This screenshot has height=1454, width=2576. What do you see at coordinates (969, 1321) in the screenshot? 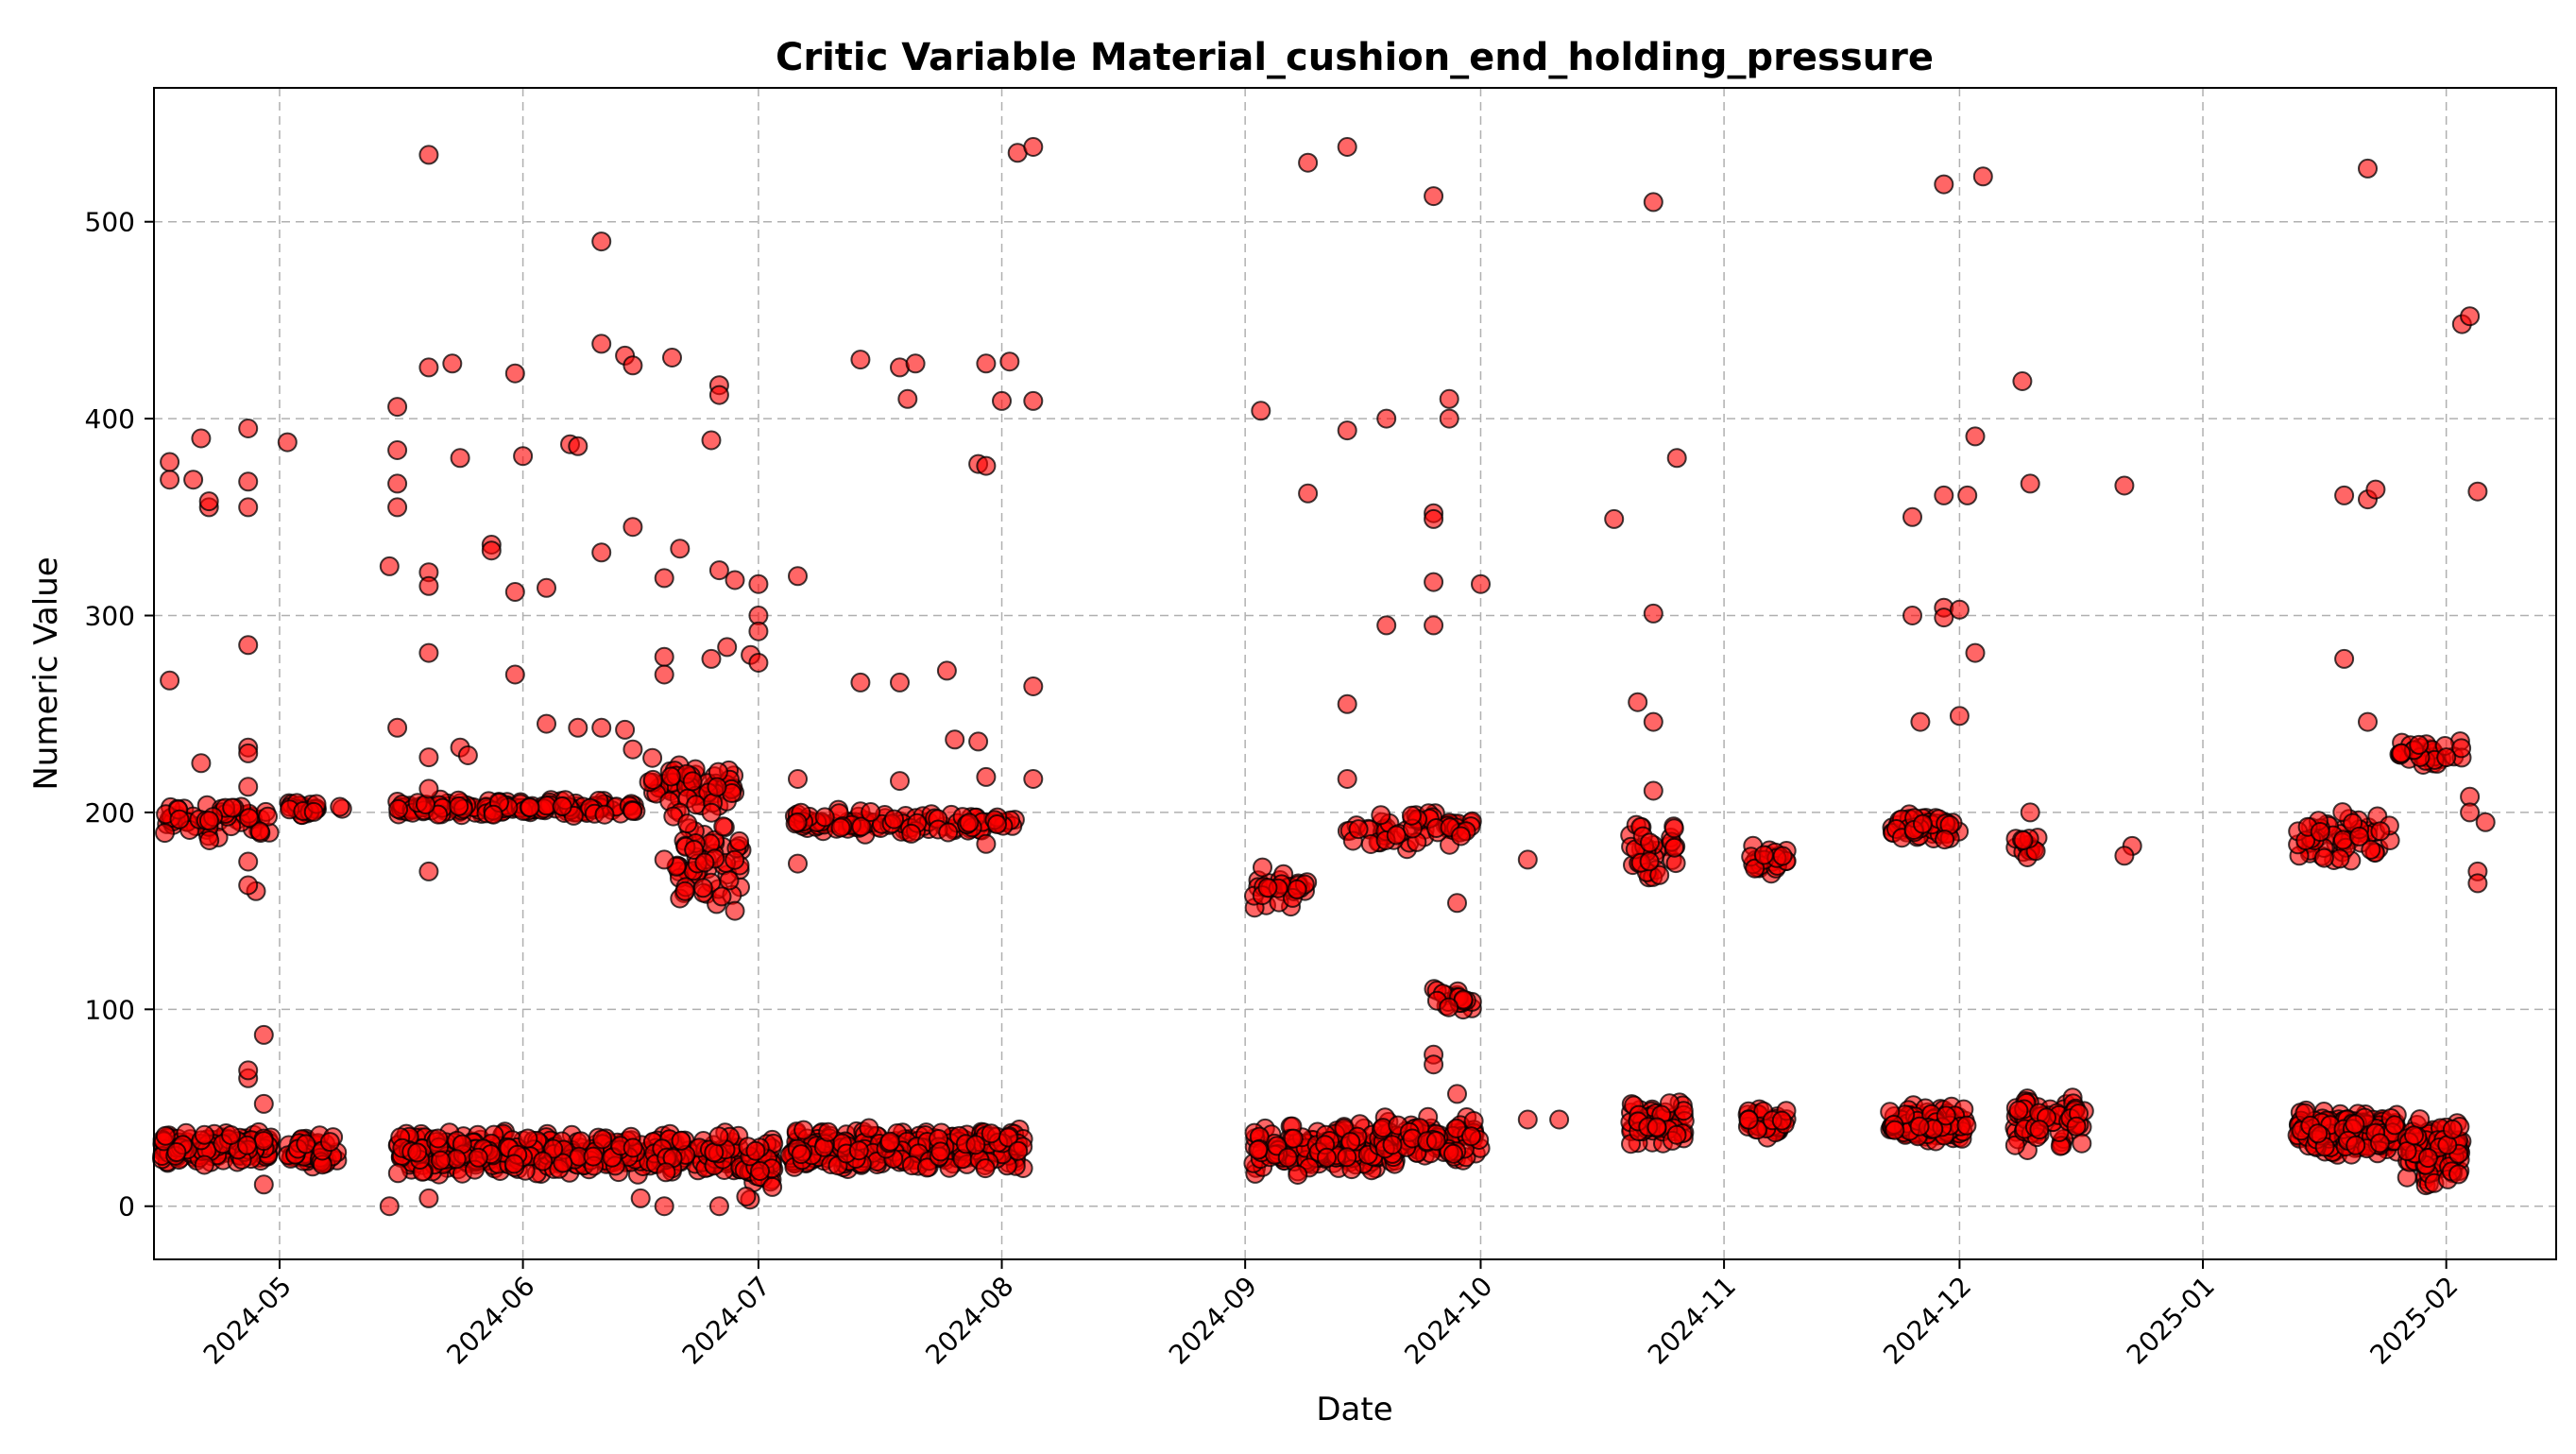
I see `x-tick-label: 2024-08` at bounding box center [969, 1321].